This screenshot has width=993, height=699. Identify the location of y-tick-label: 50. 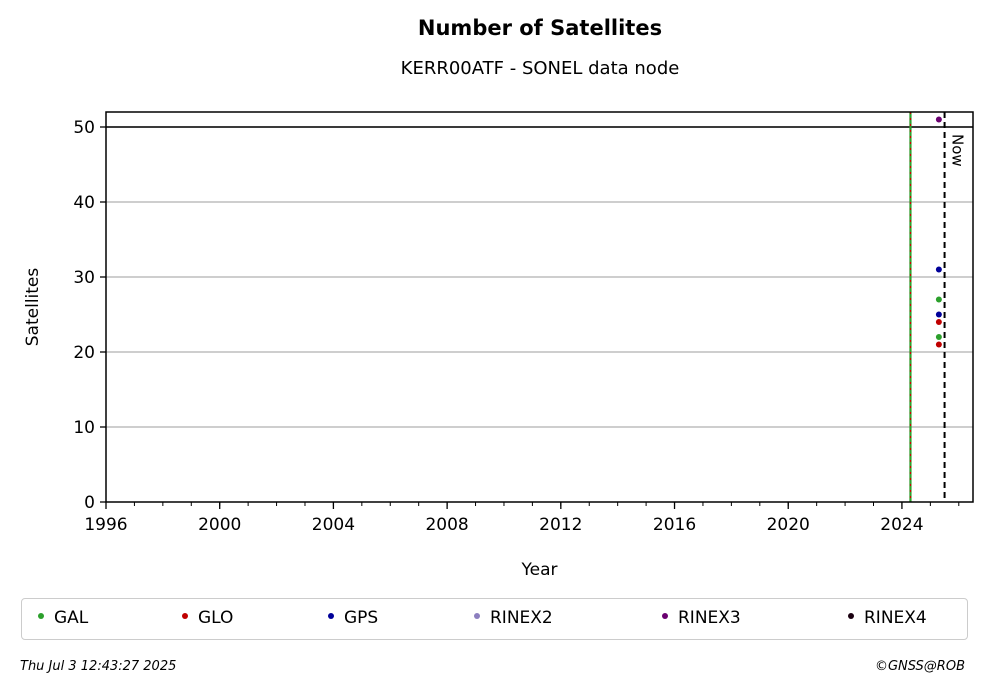
(84, 128).